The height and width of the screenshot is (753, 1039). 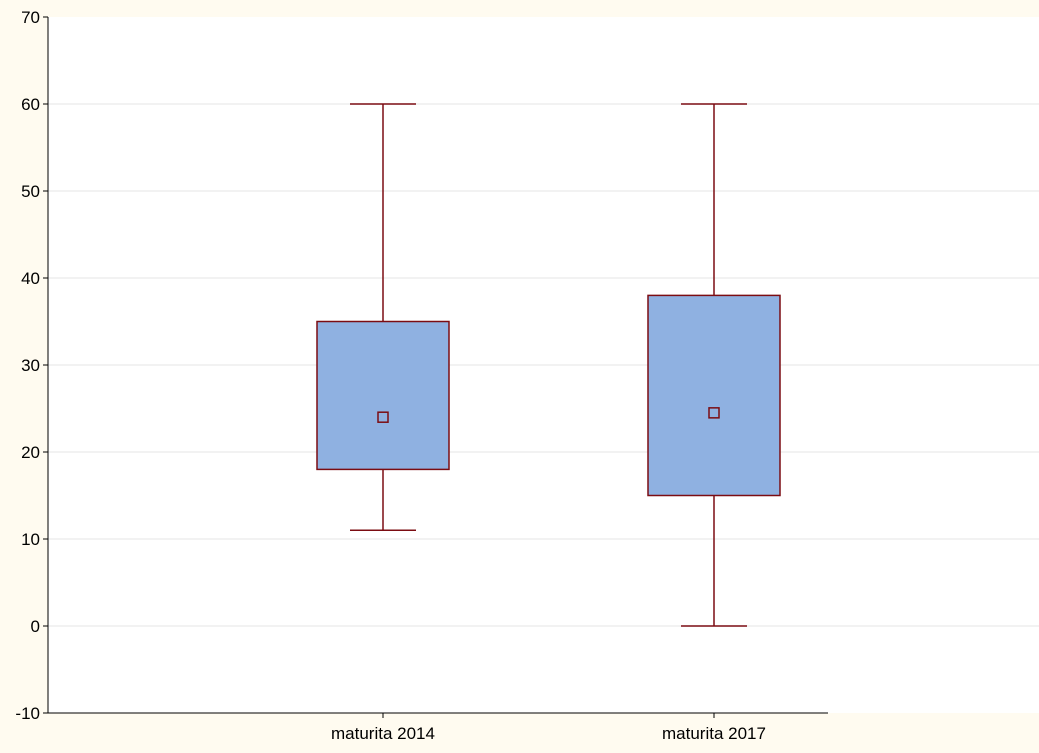 What do you see at coordinates (30, 452) in the screenshot?
I see `y-tick-label: 20` at bounding box center [30, 452].